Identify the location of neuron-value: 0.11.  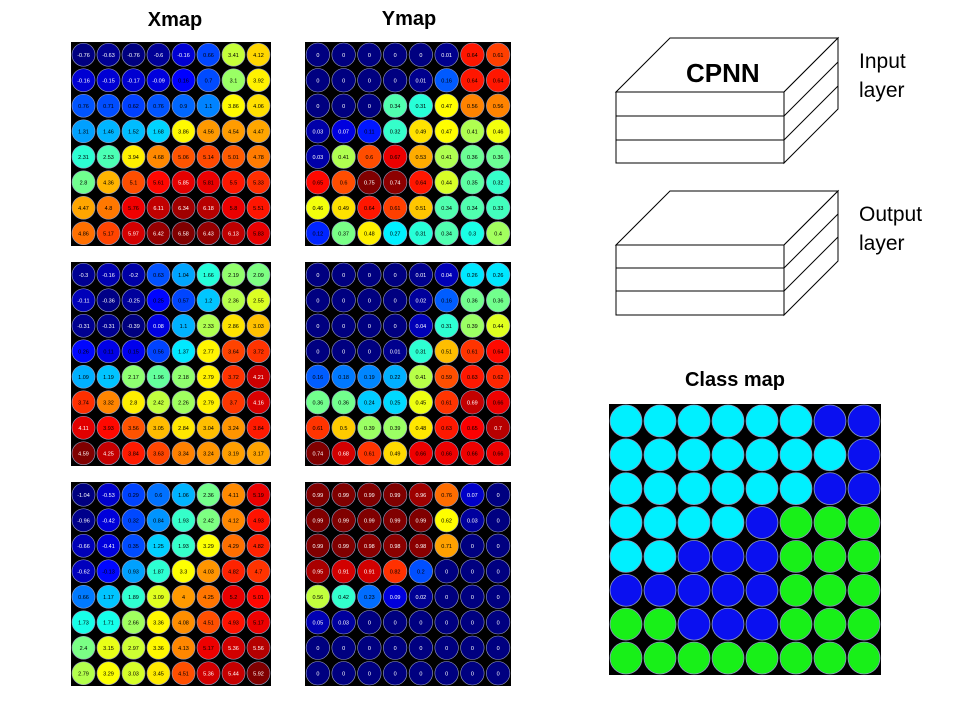
(369, 132).